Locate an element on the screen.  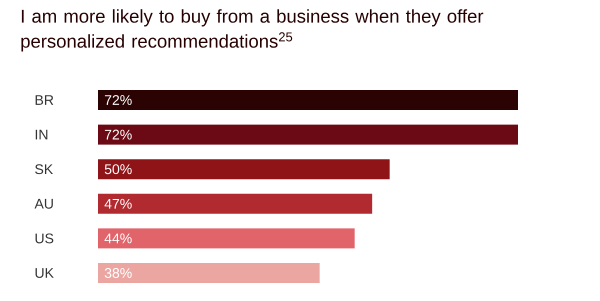
y-tick-label: UK is located at coordinates (45, 273).